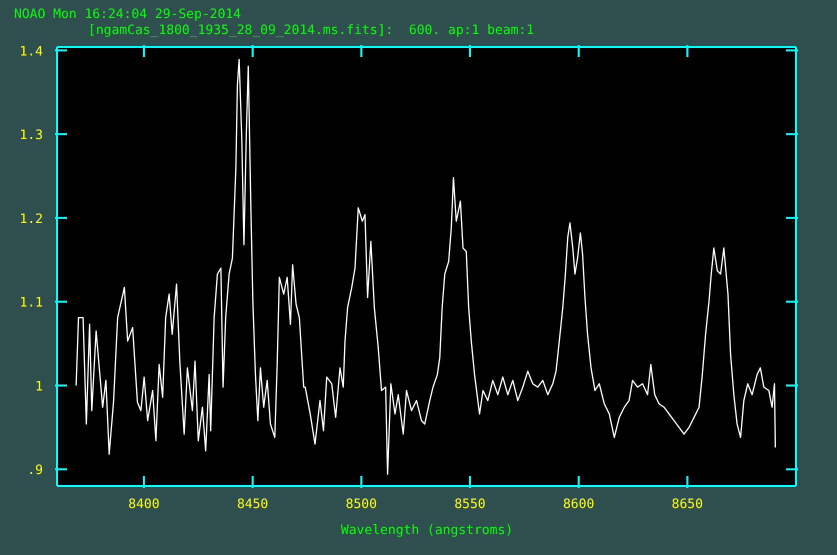 This screenshot has height=555, width=837. What do you see at coordinates (470, 504) in the screenshot?
I see `x-tick-label: 8550` at bounding box center [470, 504].